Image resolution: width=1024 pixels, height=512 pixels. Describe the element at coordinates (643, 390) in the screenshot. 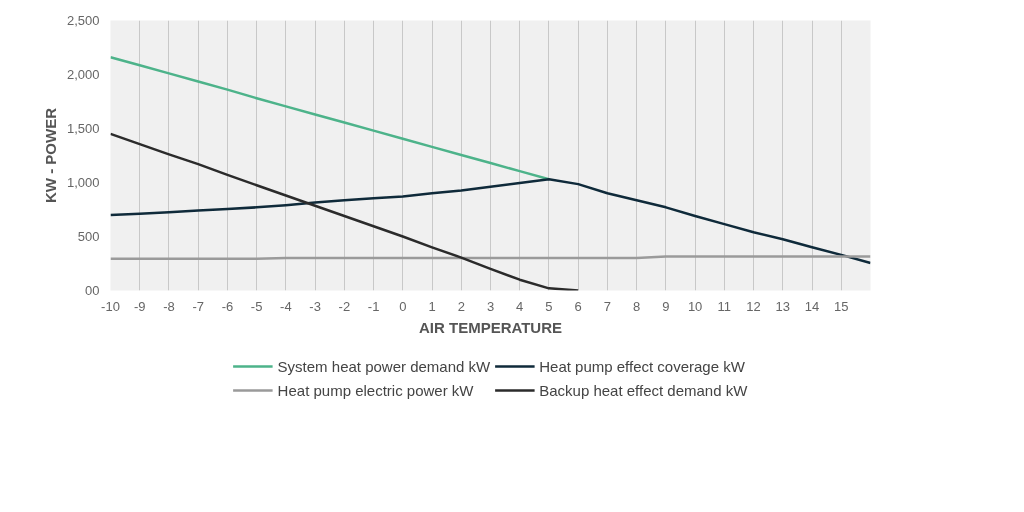

I see `legend-label: Backup heat effect demand kW` at that location.